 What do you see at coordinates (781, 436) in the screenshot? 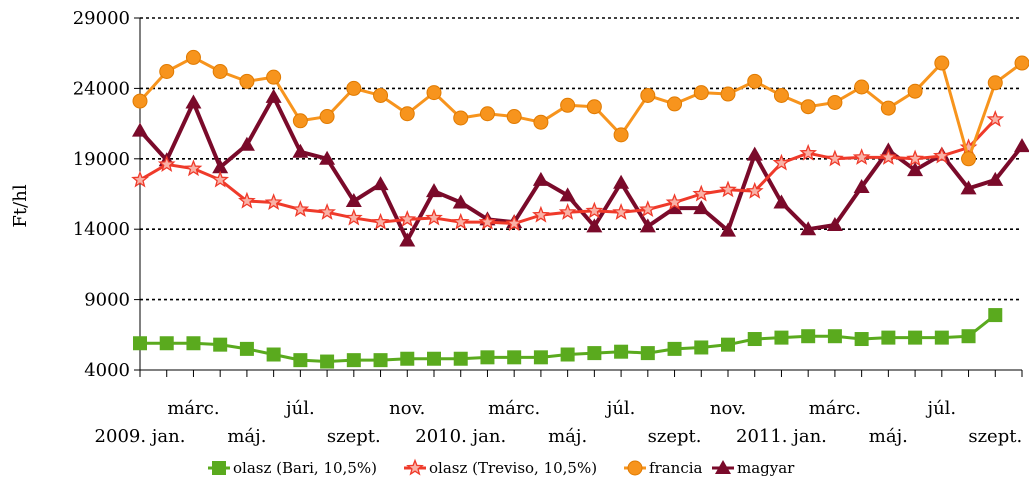
I see `x-tick-label: 2011. jan.` at bounding box center [781, 436].